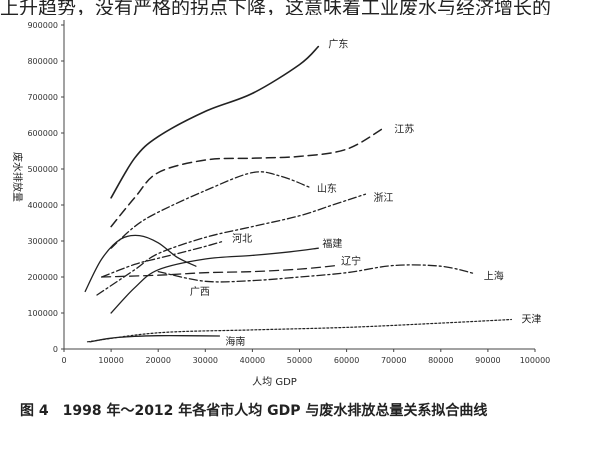 This screenshot has width=600, height=466. Describe the element at coordinates (42, 25) in the screenshot. I see `y-tick-label: 900000` at that location.